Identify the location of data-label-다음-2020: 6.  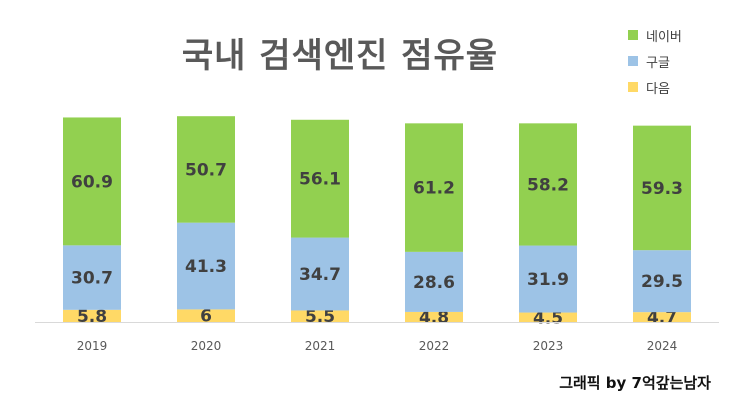
(206, 317).